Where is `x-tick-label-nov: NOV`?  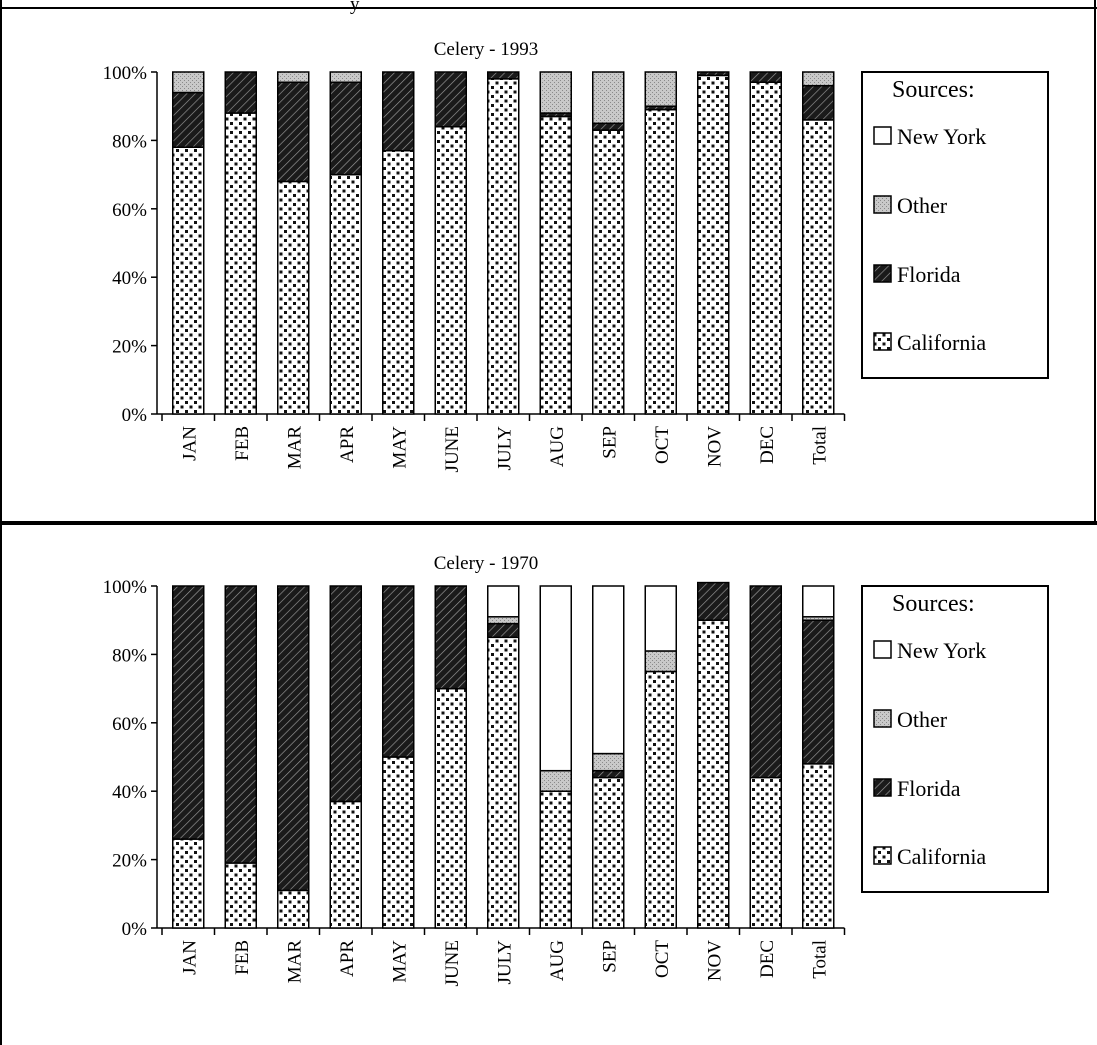 x-tick-label-nov: NOV is located at coordinates (714, 446).